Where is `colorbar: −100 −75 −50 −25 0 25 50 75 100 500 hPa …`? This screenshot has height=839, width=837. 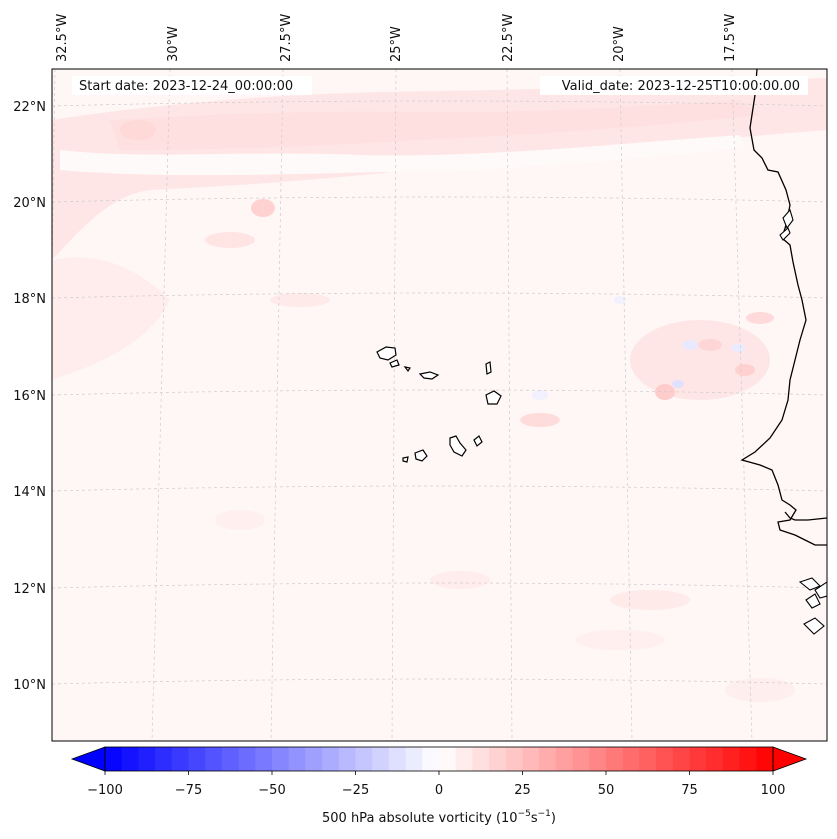
colorbar: −100 −75 −50 −25 0 25 50 75 100 500 hPa … is located at coordinates (439, 786).